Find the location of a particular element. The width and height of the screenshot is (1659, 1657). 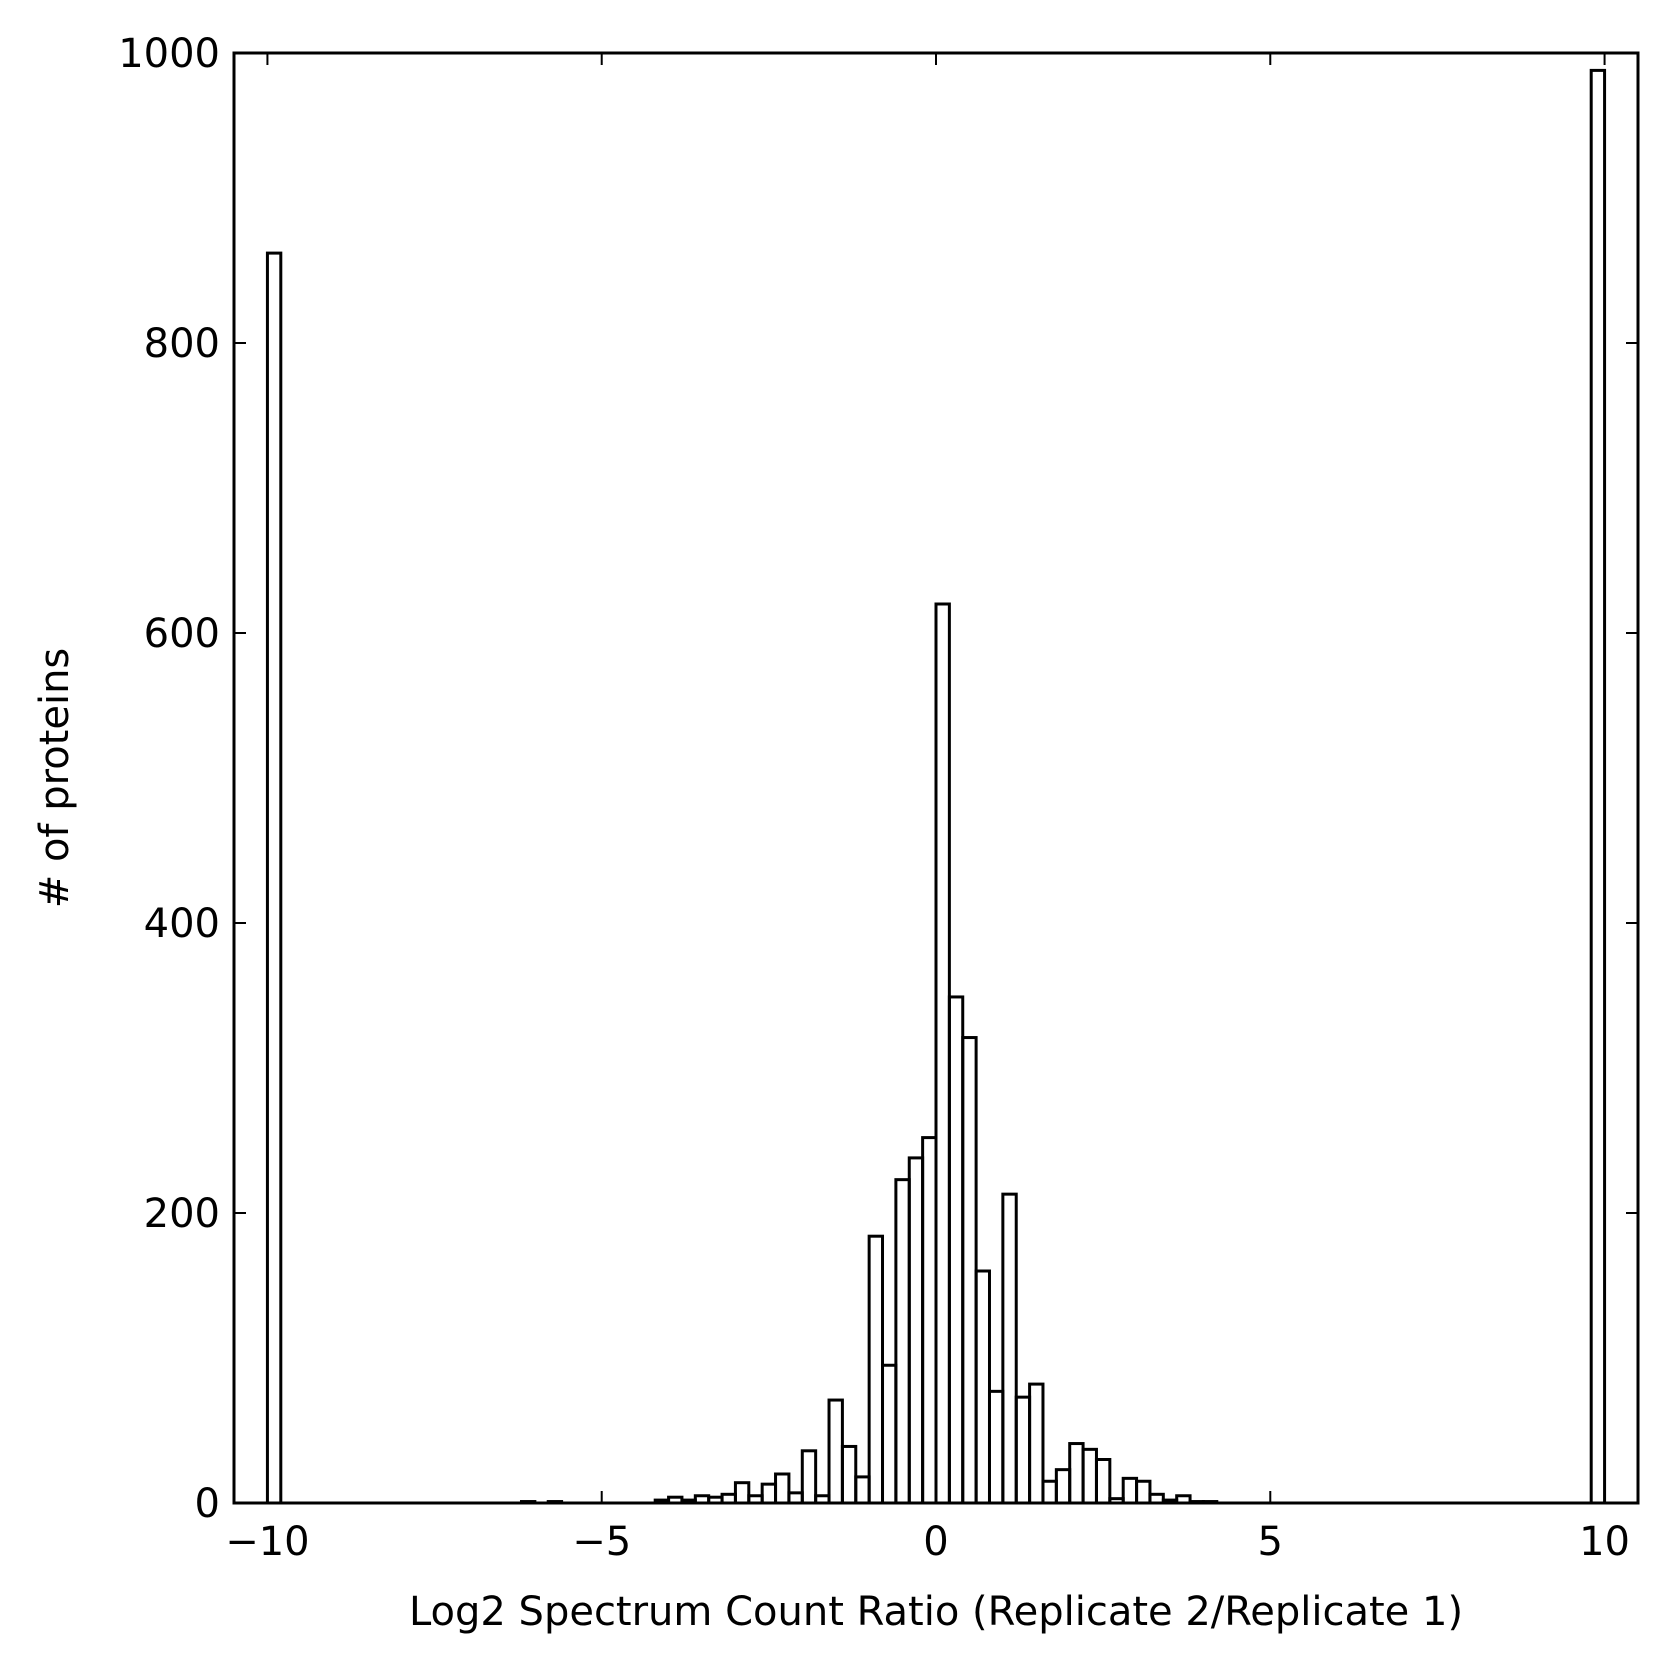

y-tick-label: 400 is located at coordinates (182, 924).